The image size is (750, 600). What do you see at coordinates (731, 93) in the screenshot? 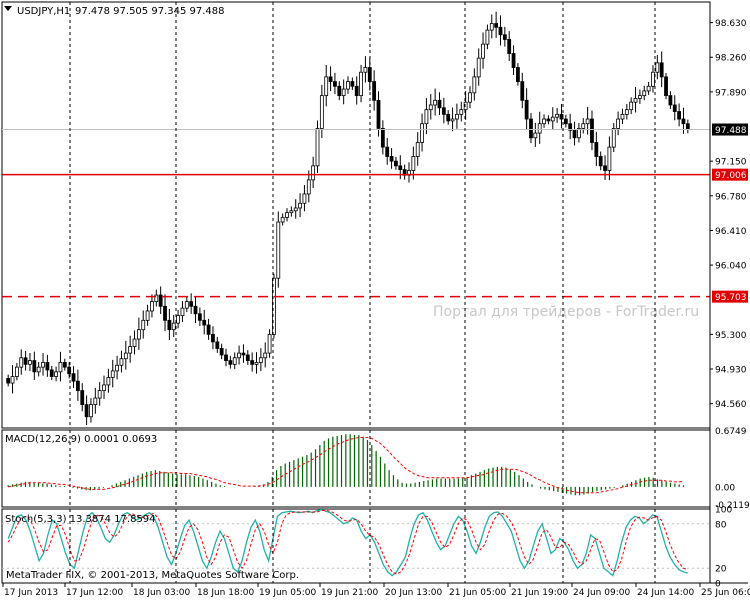
I see `y-tick-label: 97.890` at bounding box center [731, 93].